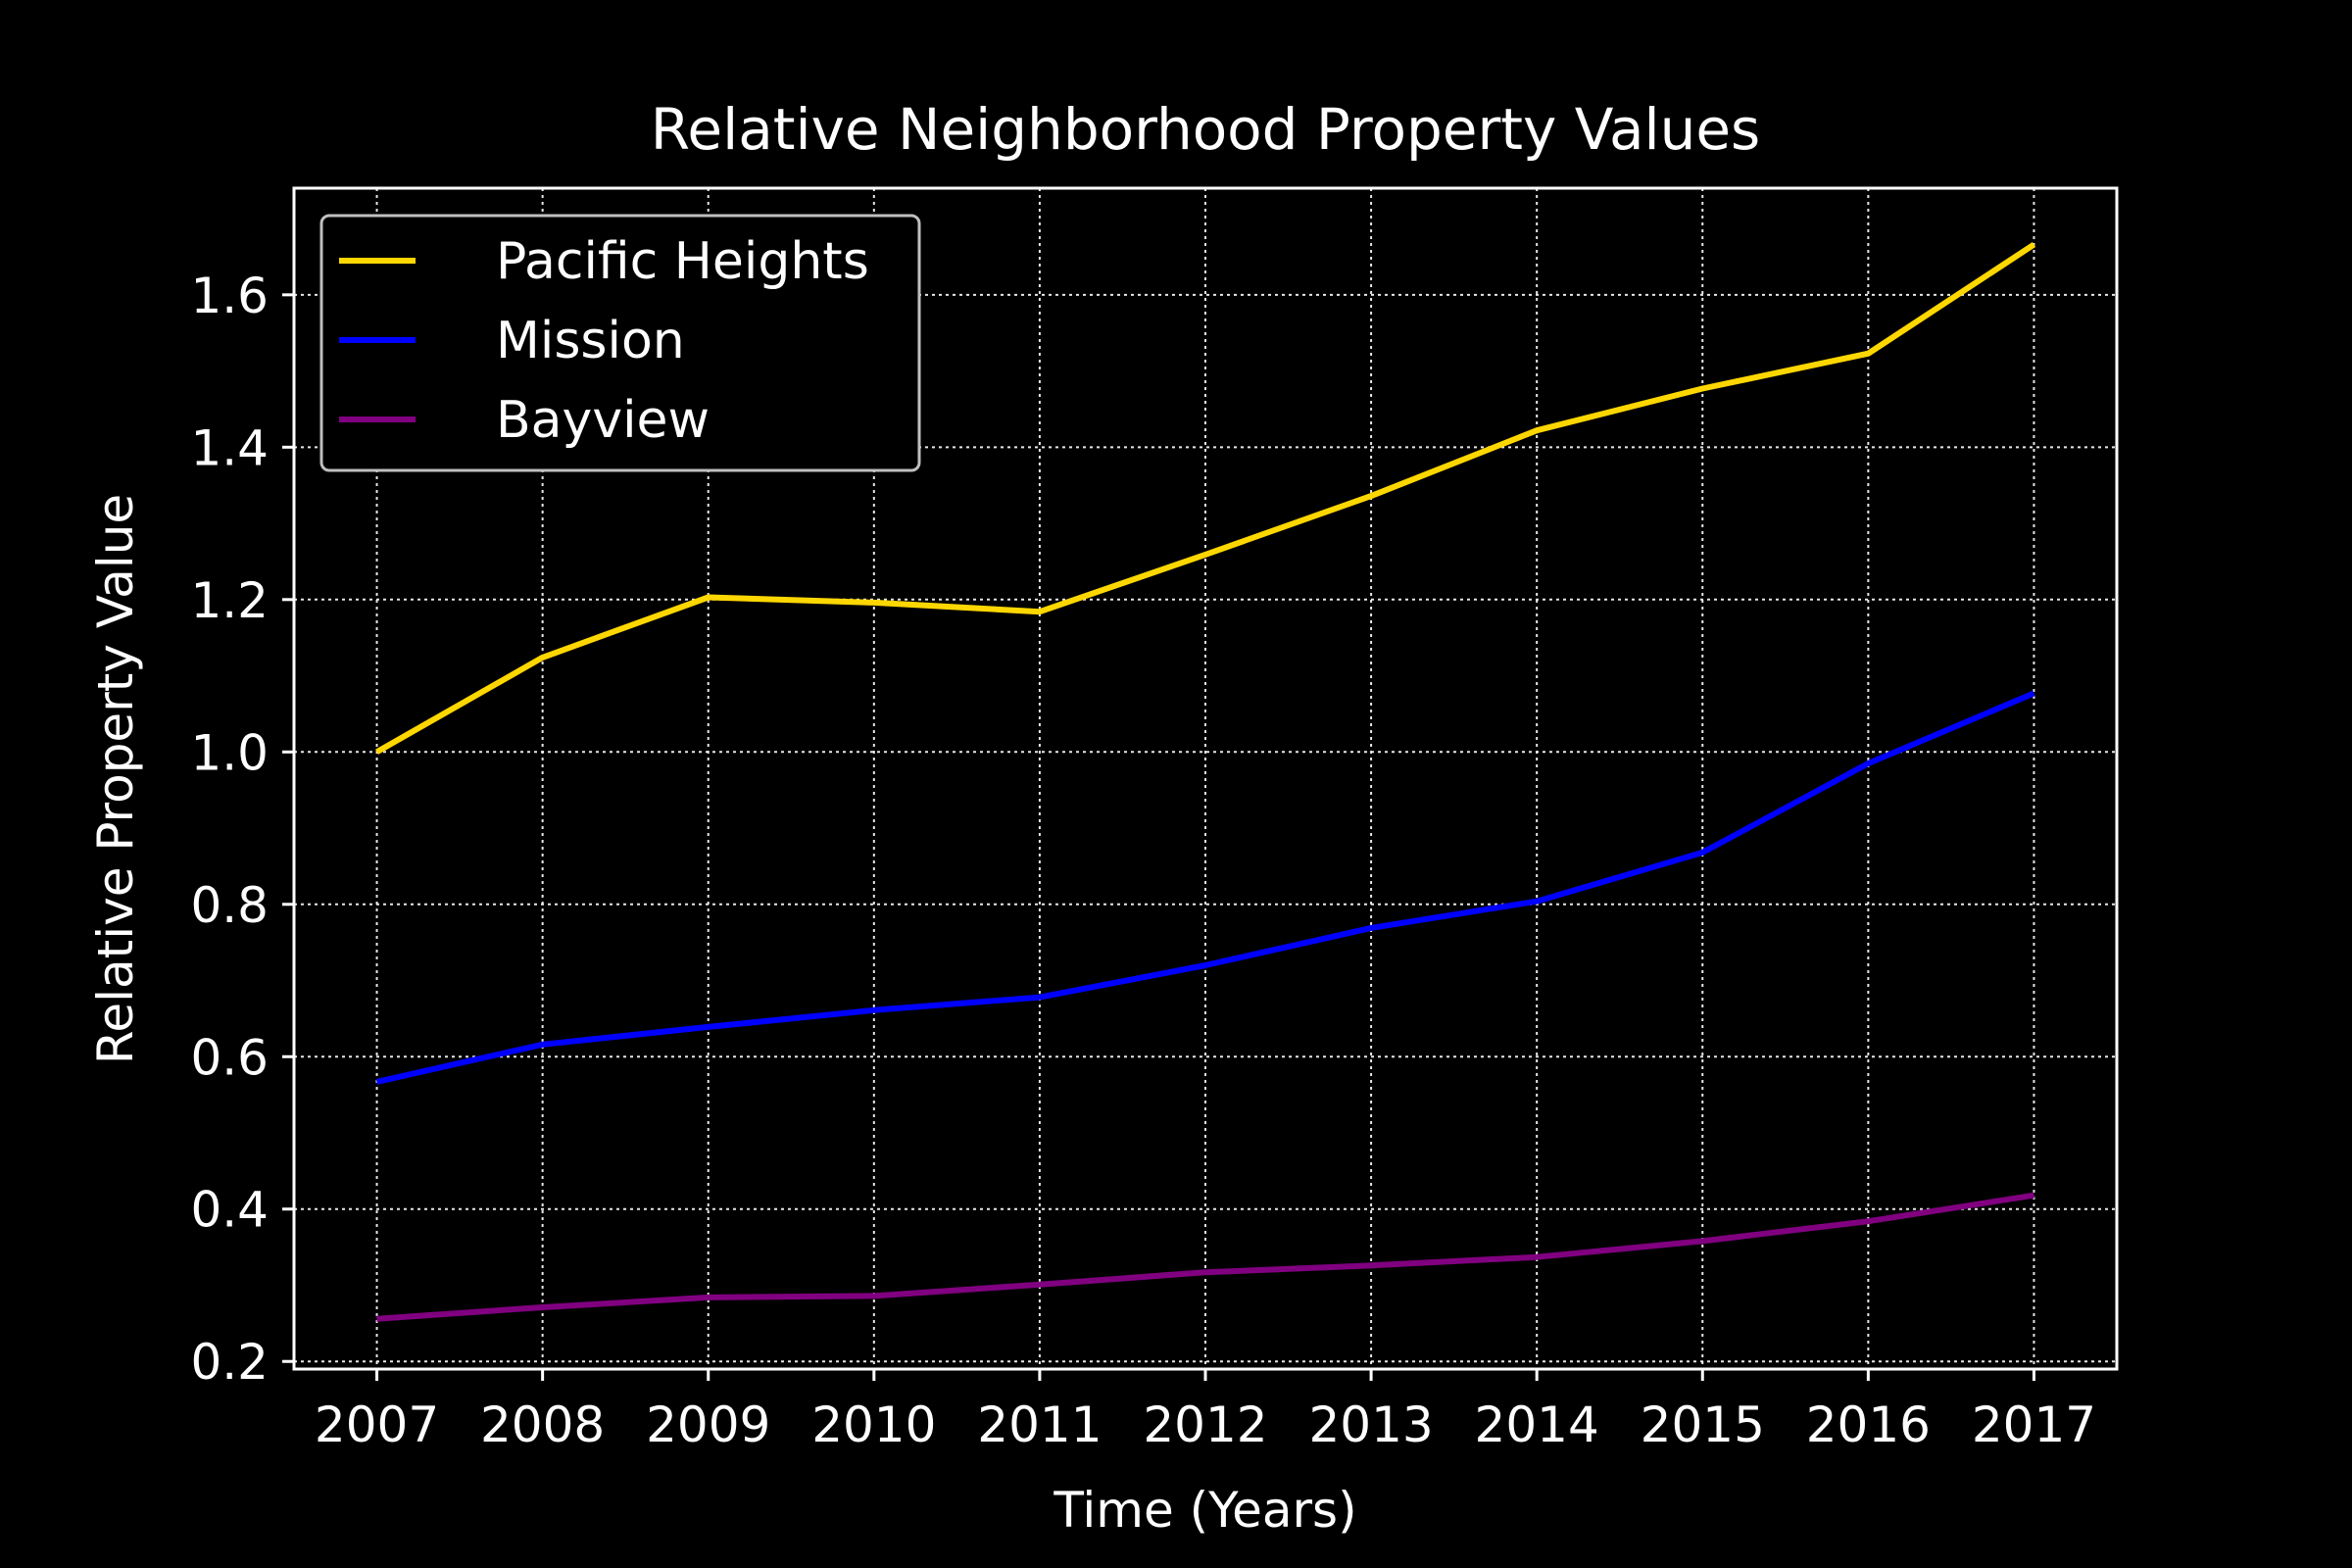  Describe the element at coordinates (229, 1362) in the screenshot. I see `y-tick-label: 0.2` at that location.